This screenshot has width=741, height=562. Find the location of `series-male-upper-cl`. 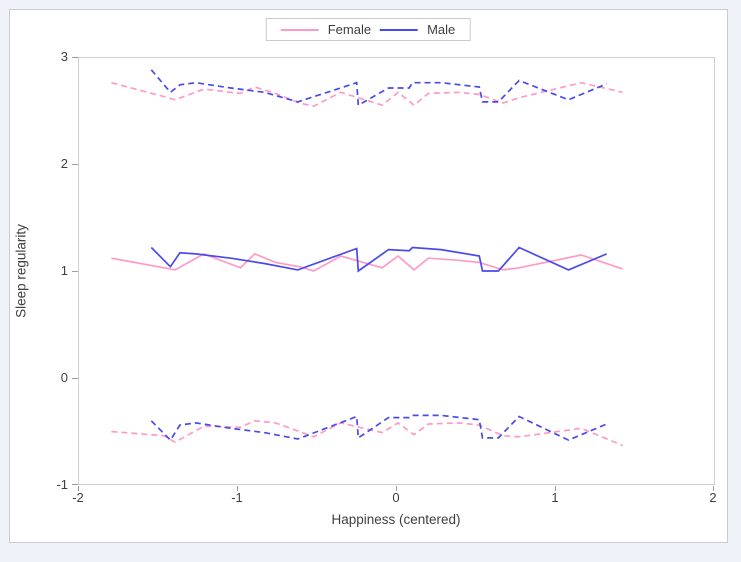

series-male-upper-cl is located at coordinates (379, 88).